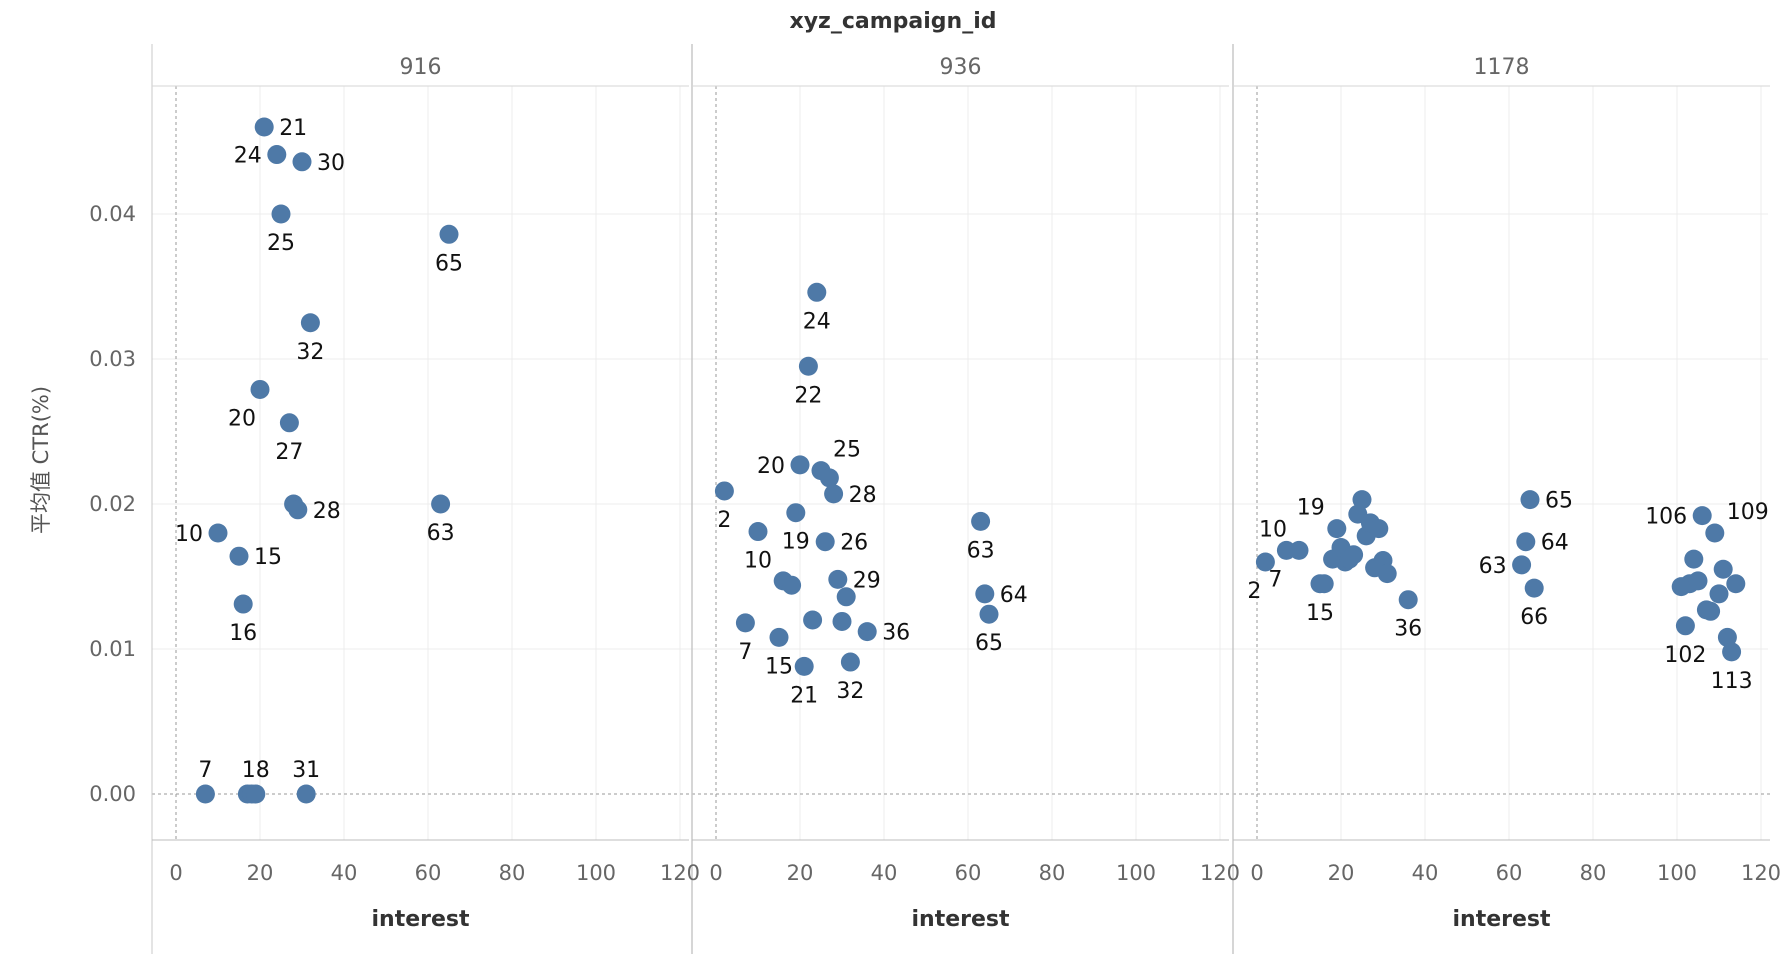 The width and height of the screenshot is (1780, 954). I want to click on point-label: 18, so click(256, 770).